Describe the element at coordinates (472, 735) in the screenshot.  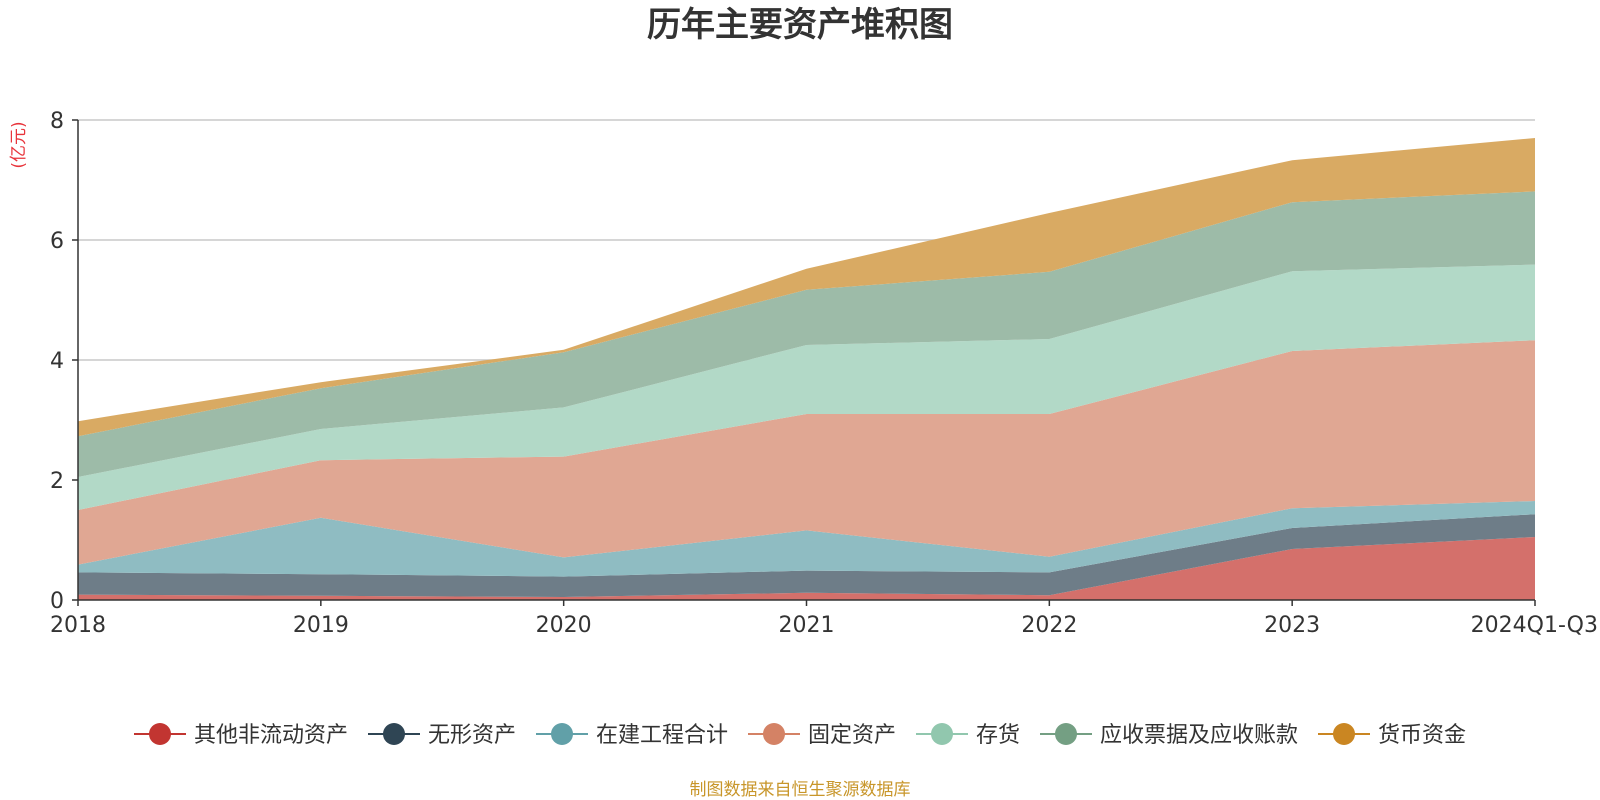
I see `legend-label: 无形资产` at that location.